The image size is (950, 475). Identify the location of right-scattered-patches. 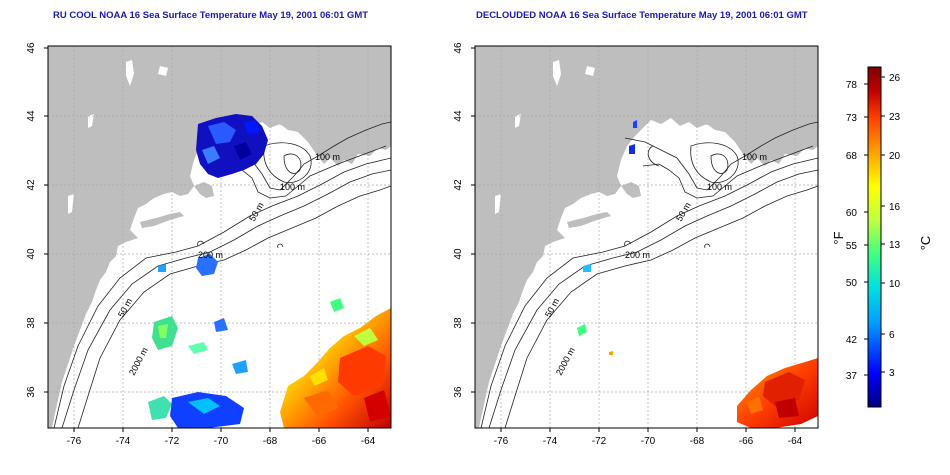
(607, 237).